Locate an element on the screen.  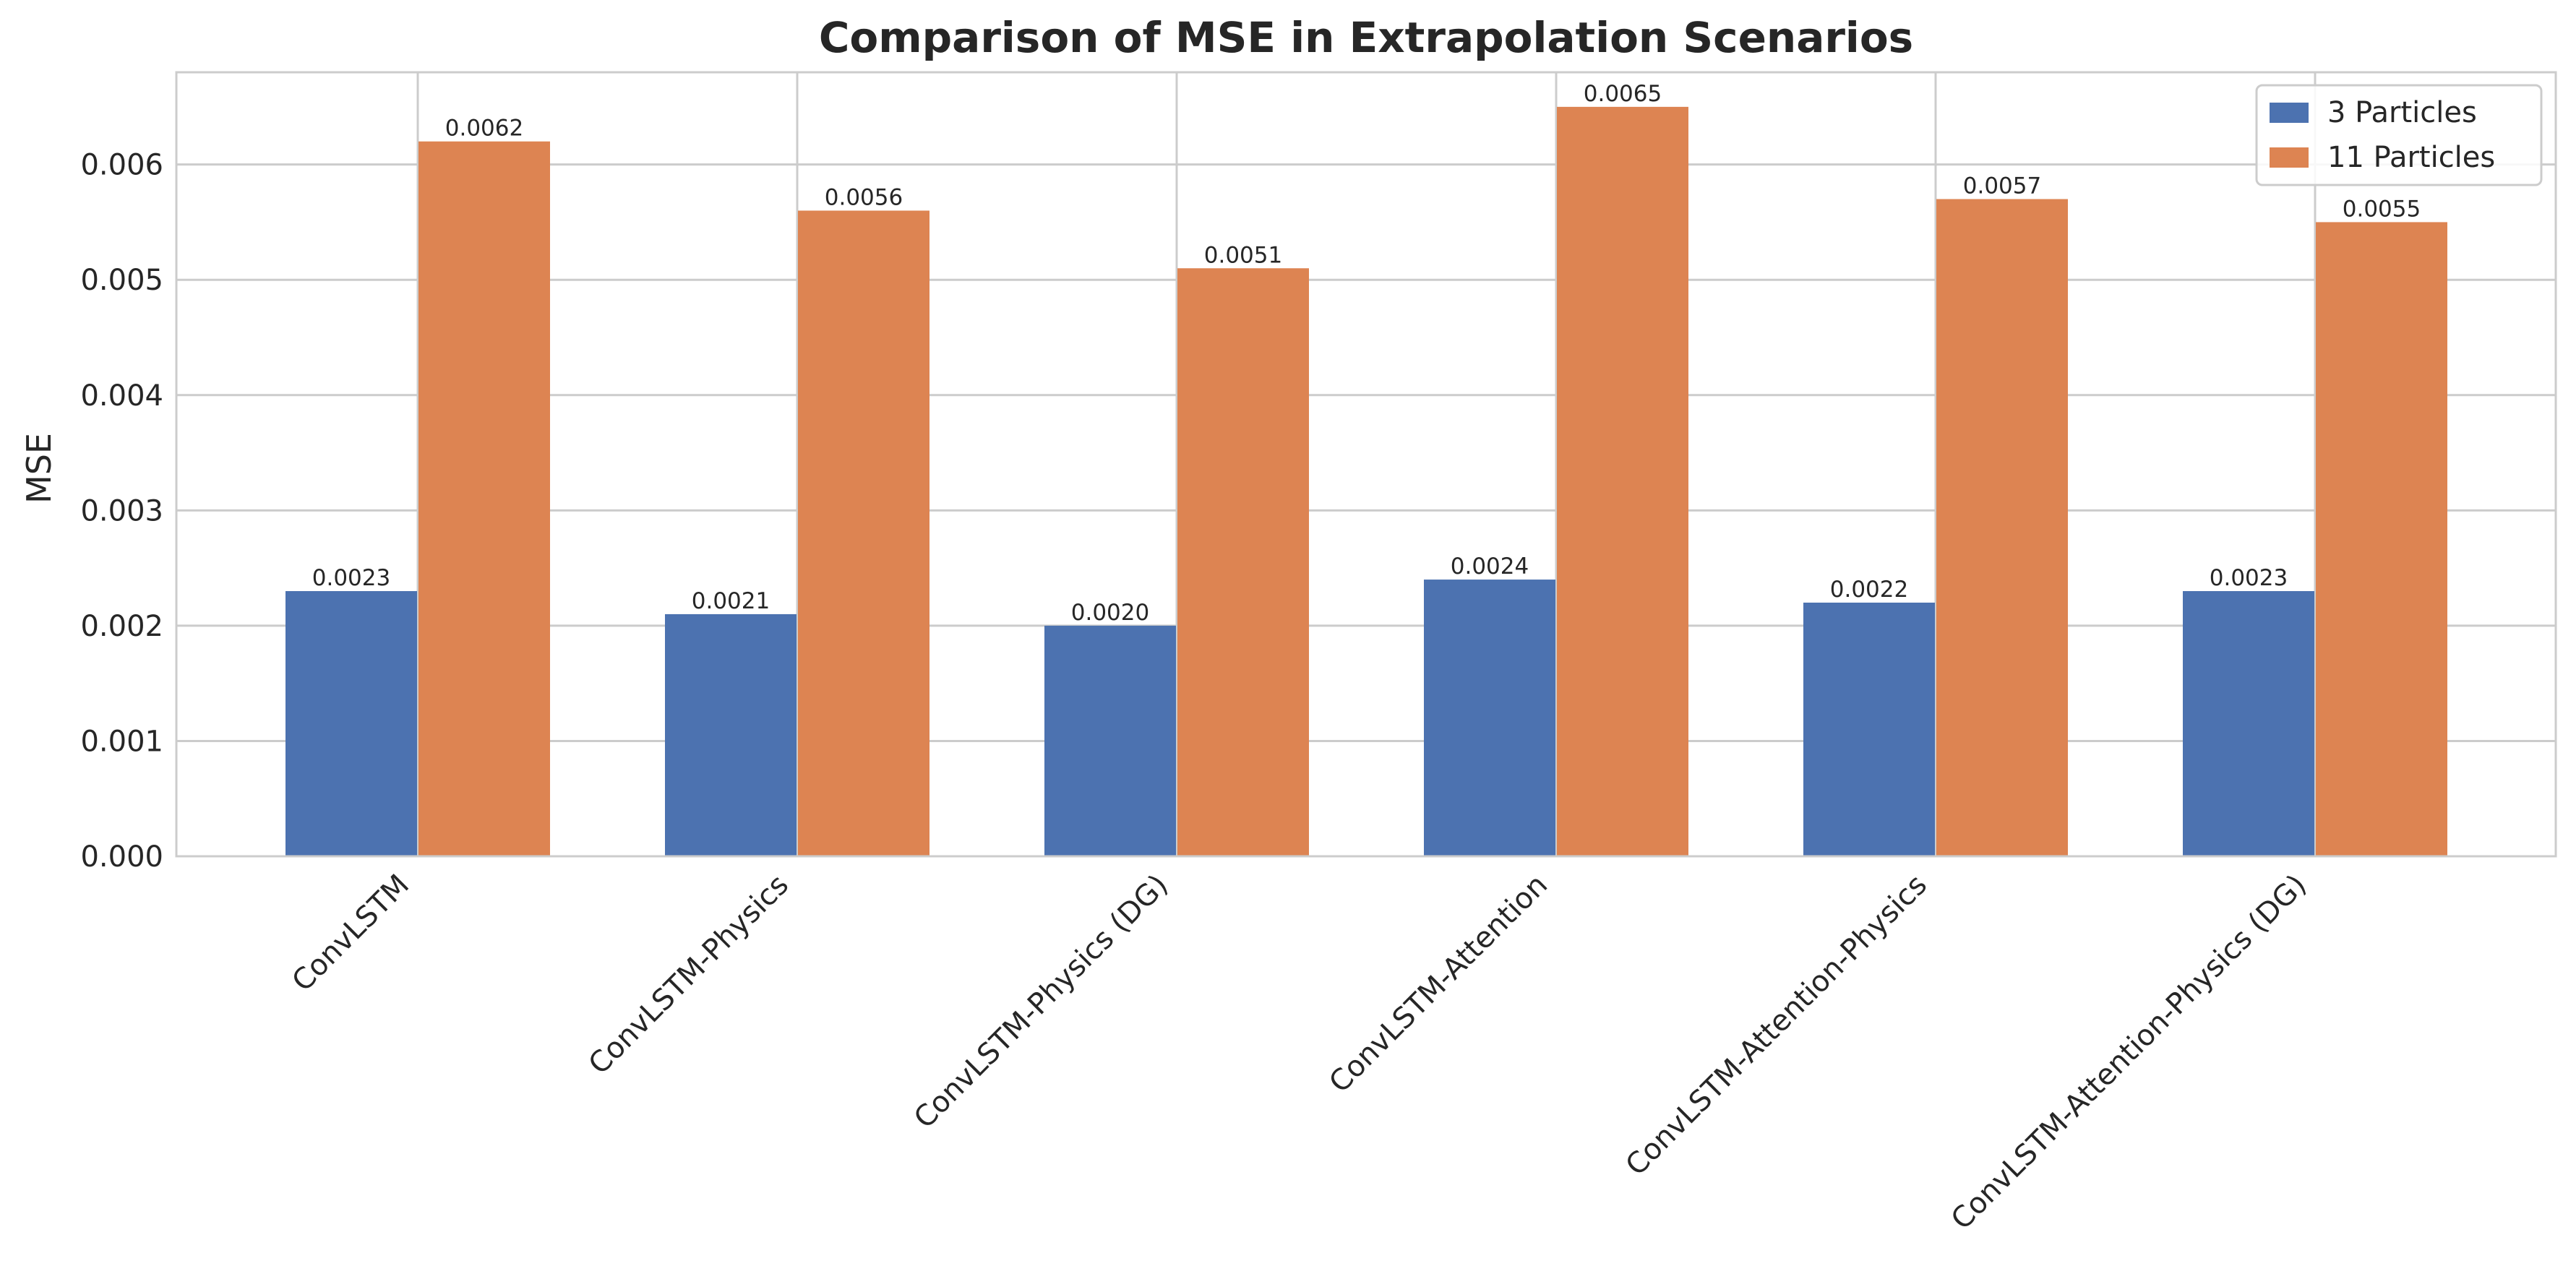
data-label: 0.0065 is located at coordinates (1623, 94).